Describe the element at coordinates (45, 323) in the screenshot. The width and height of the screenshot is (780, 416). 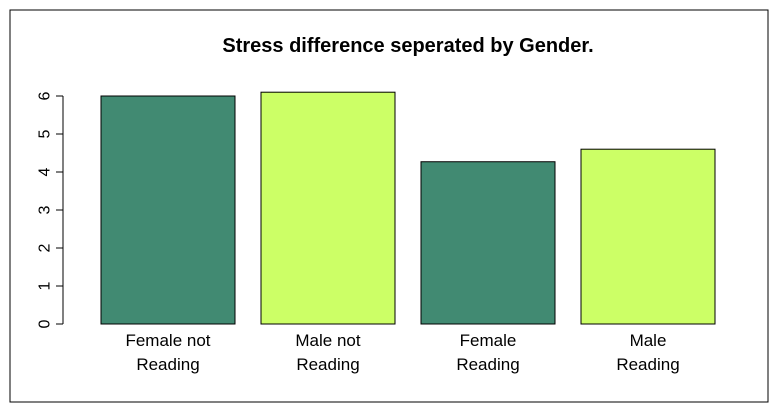
I see `y-tick-label: 0` at that location.